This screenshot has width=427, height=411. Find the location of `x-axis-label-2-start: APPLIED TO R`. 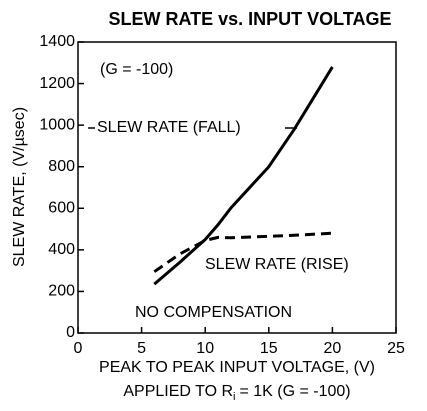

x-axis-label-2-start: APPLIED TO R is located at coordinates (178, 391).